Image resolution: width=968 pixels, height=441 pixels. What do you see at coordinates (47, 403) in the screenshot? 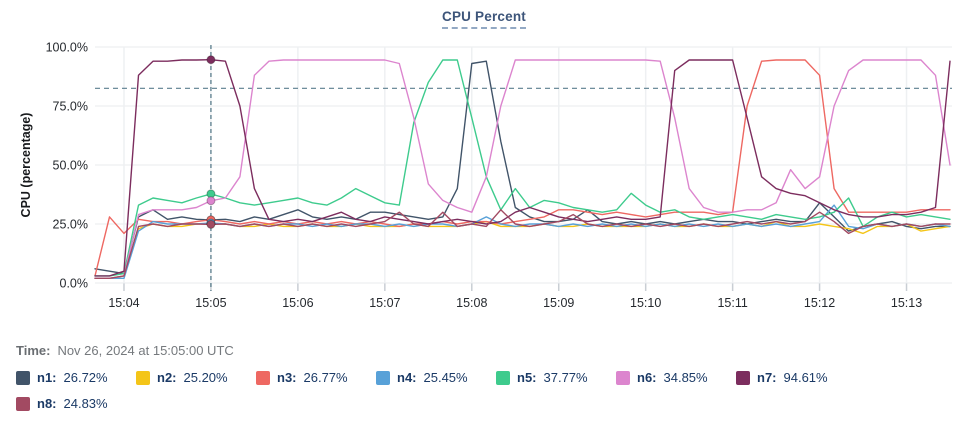
I see `legend-series-name: n8:` at bounding box center [47, 403].